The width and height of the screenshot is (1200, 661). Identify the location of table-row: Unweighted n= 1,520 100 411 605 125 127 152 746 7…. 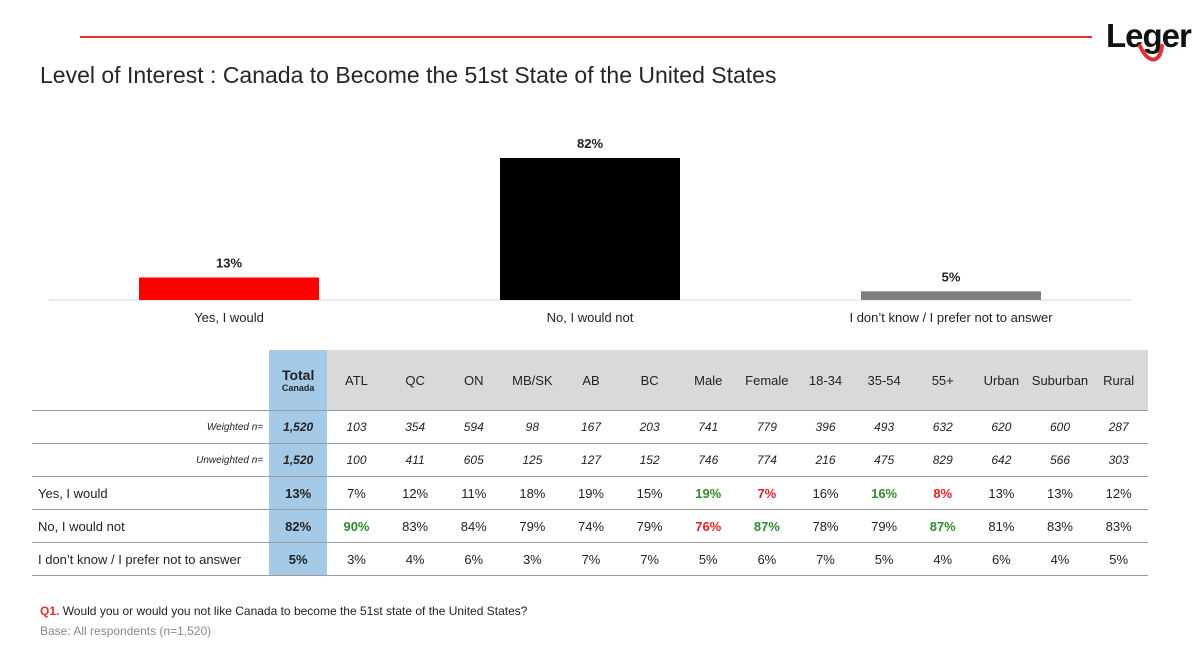
(590, 460).